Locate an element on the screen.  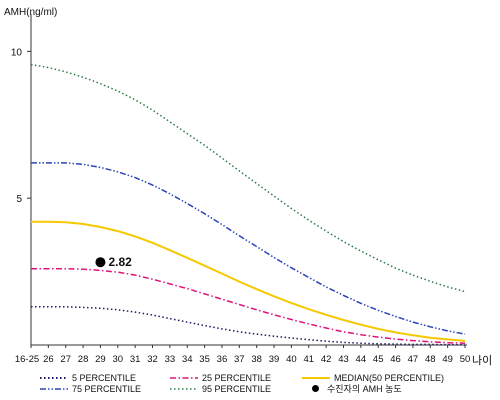
x-tick-label: 32 is located at coordinates (152, 359).